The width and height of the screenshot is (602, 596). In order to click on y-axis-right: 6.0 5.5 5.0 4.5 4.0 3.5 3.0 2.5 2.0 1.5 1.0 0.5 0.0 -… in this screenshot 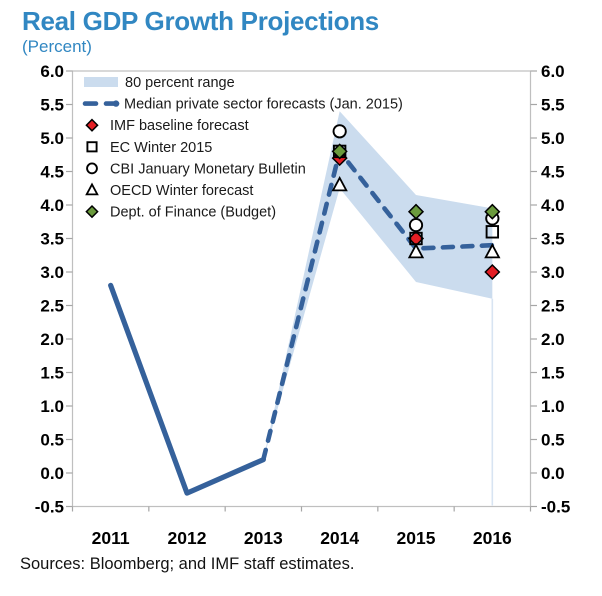, I will do `click(550, 289)`.